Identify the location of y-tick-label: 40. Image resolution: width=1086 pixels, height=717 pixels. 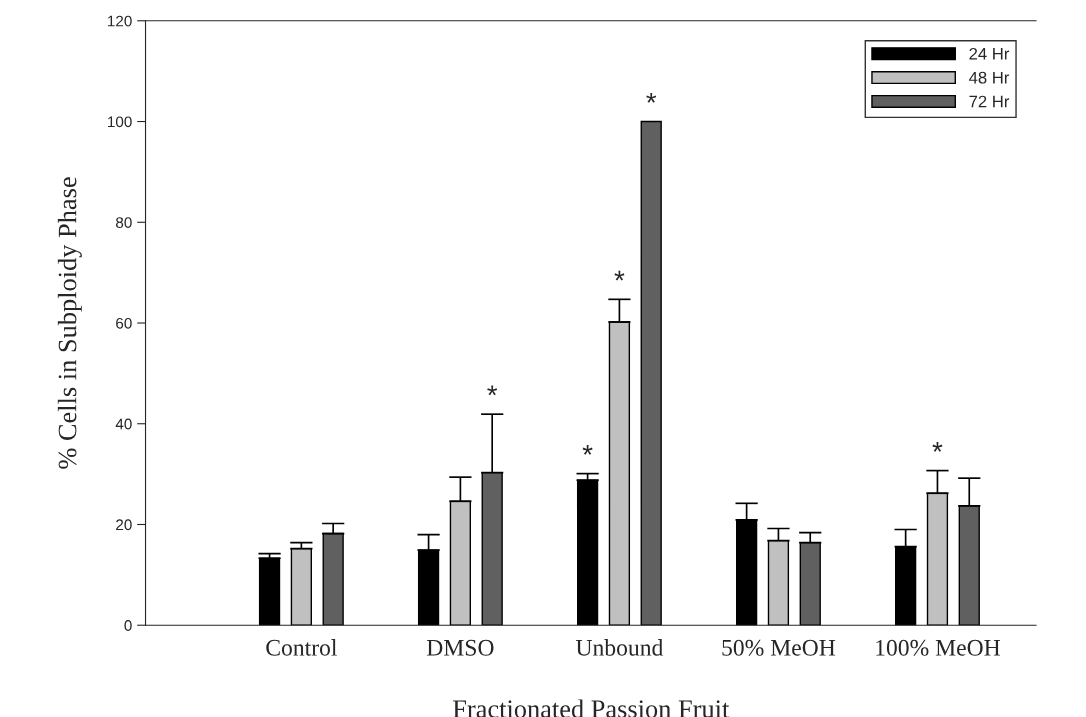
(123, 424).